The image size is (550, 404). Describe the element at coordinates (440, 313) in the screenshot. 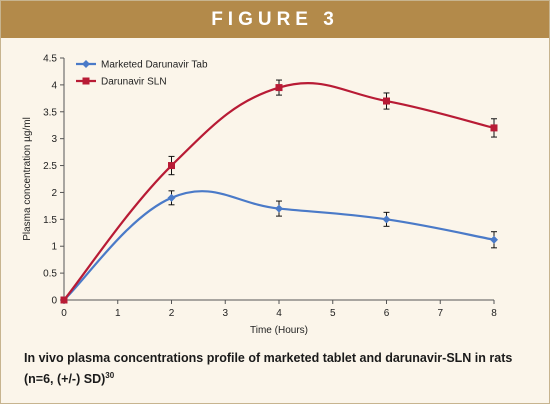

I see `x-tick-label: 7` at that location.